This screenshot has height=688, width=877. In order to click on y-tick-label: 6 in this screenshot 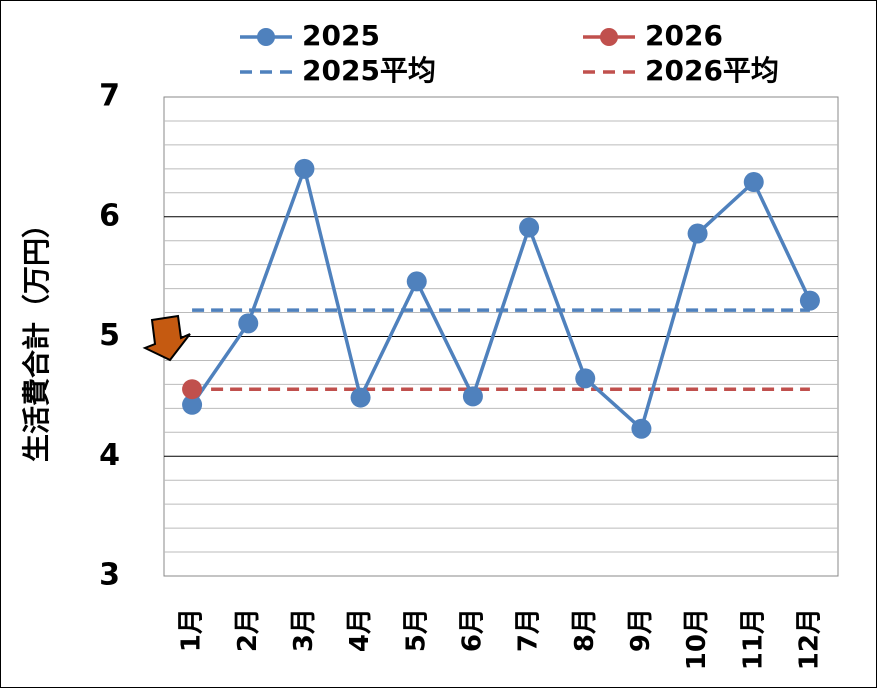, I will do `click(109, 215)`.